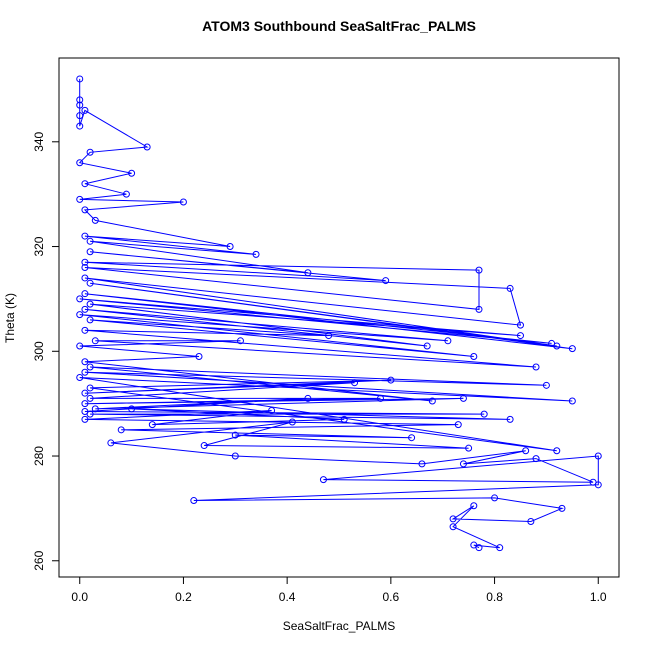  I want to click on x-tick-label: 0.6, so click(391, 597).